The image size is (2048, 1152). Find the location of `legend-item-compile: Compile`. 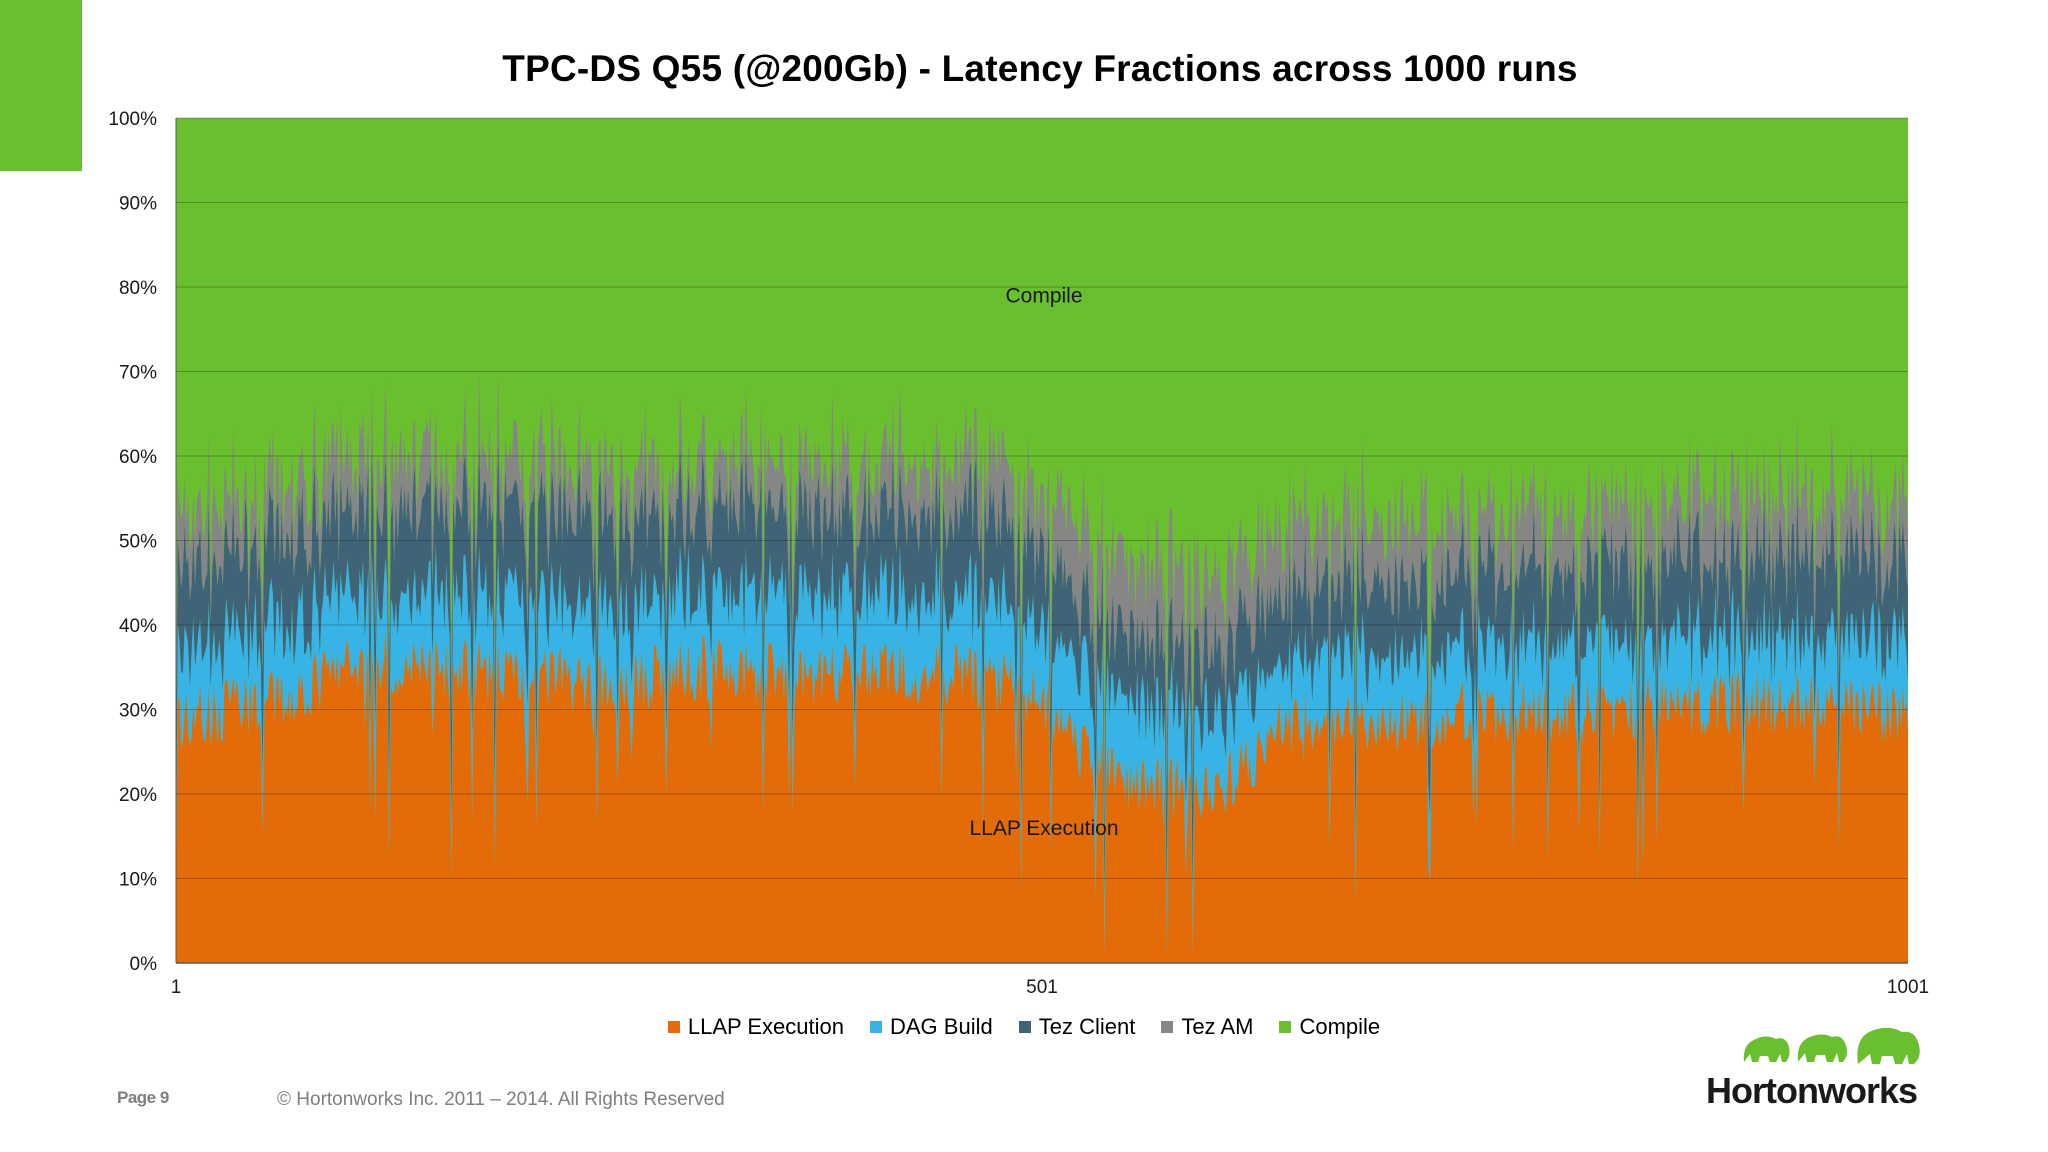

legend-item-compile: Compile is located at coordinates (1329, 1027).